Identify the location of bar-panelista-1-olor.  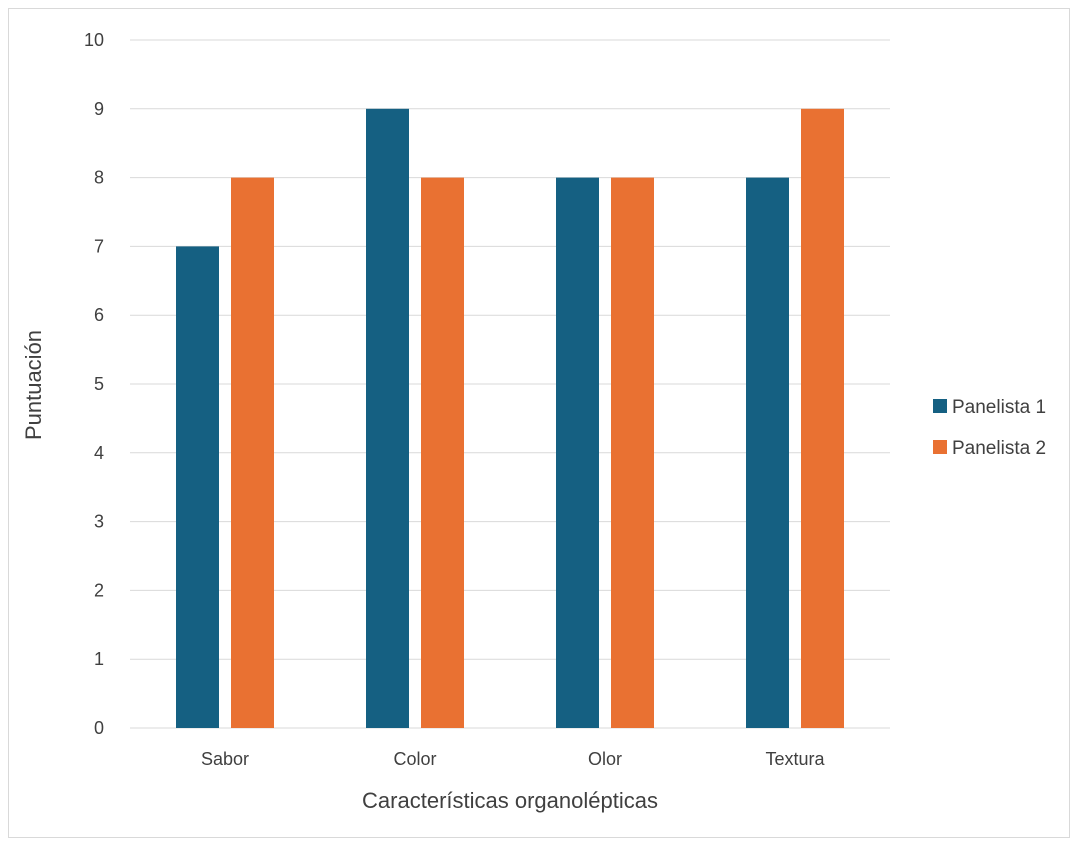
(577, 453).